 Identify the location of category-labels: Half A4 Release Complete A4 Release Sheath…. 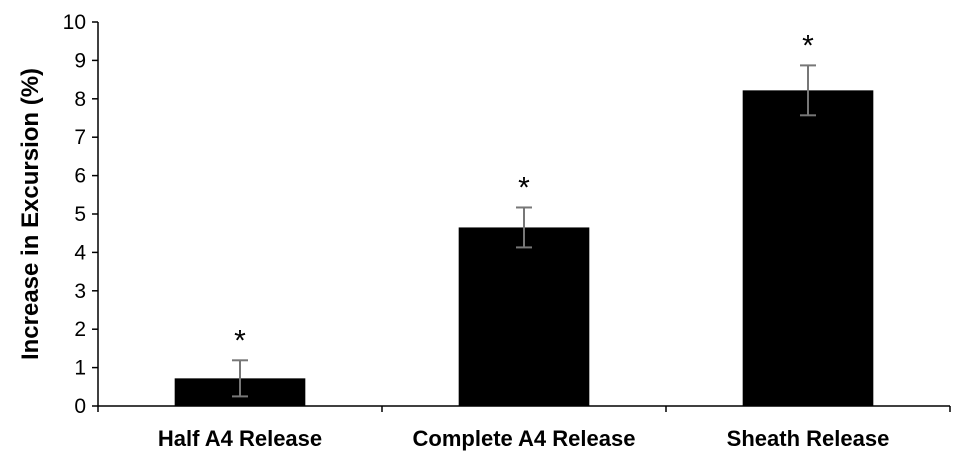
(523, 438).